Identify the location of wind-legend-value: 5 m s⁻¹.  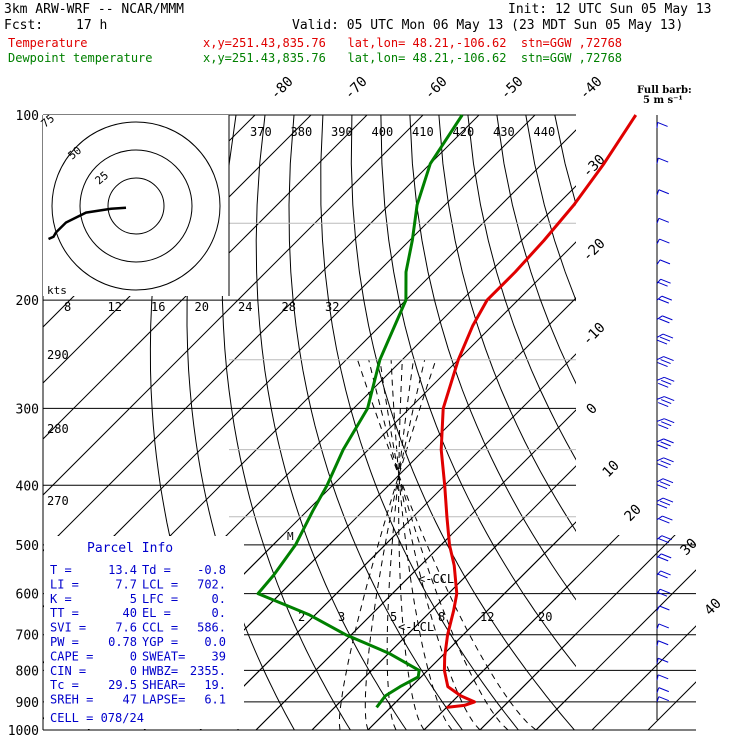
(663, 100).